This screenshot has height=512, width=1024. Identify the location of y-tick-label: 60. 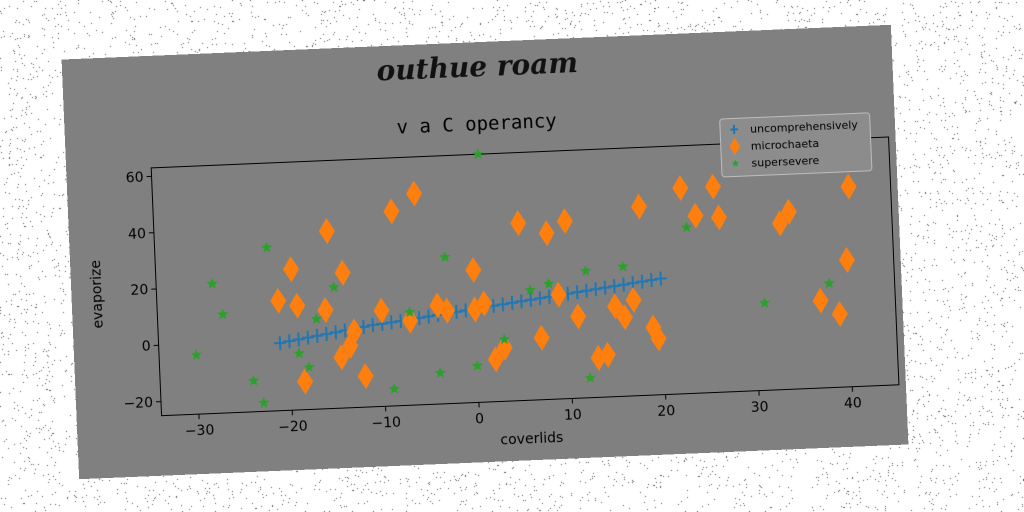
(134, 178).